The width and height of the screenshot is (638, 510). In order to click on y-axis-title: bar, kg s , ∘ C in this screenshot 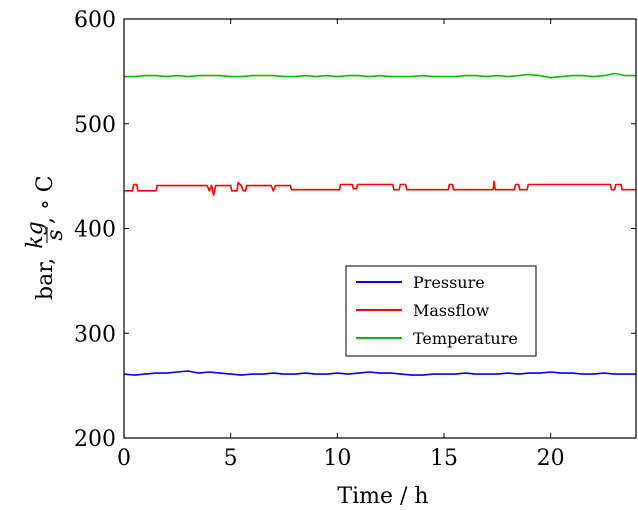, I will do `click(45, 237)`.